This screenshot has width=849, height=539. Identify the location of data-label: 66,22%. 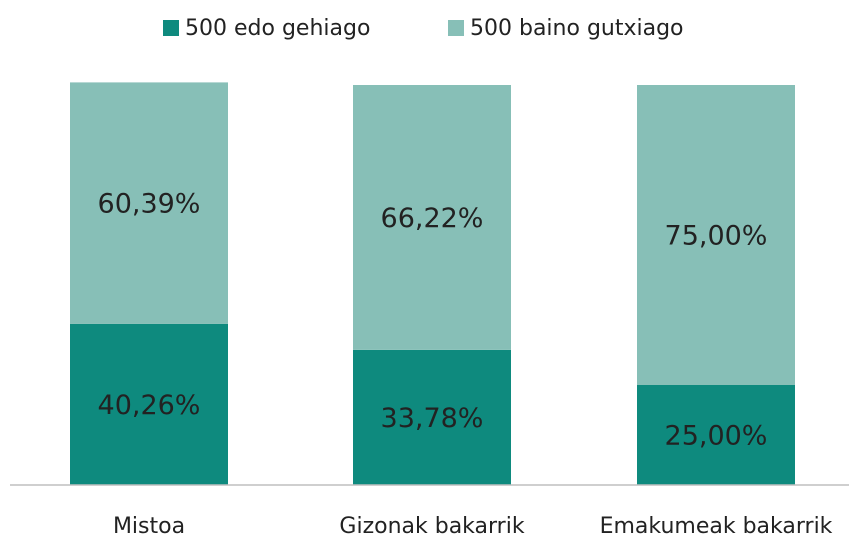
(432, 218).